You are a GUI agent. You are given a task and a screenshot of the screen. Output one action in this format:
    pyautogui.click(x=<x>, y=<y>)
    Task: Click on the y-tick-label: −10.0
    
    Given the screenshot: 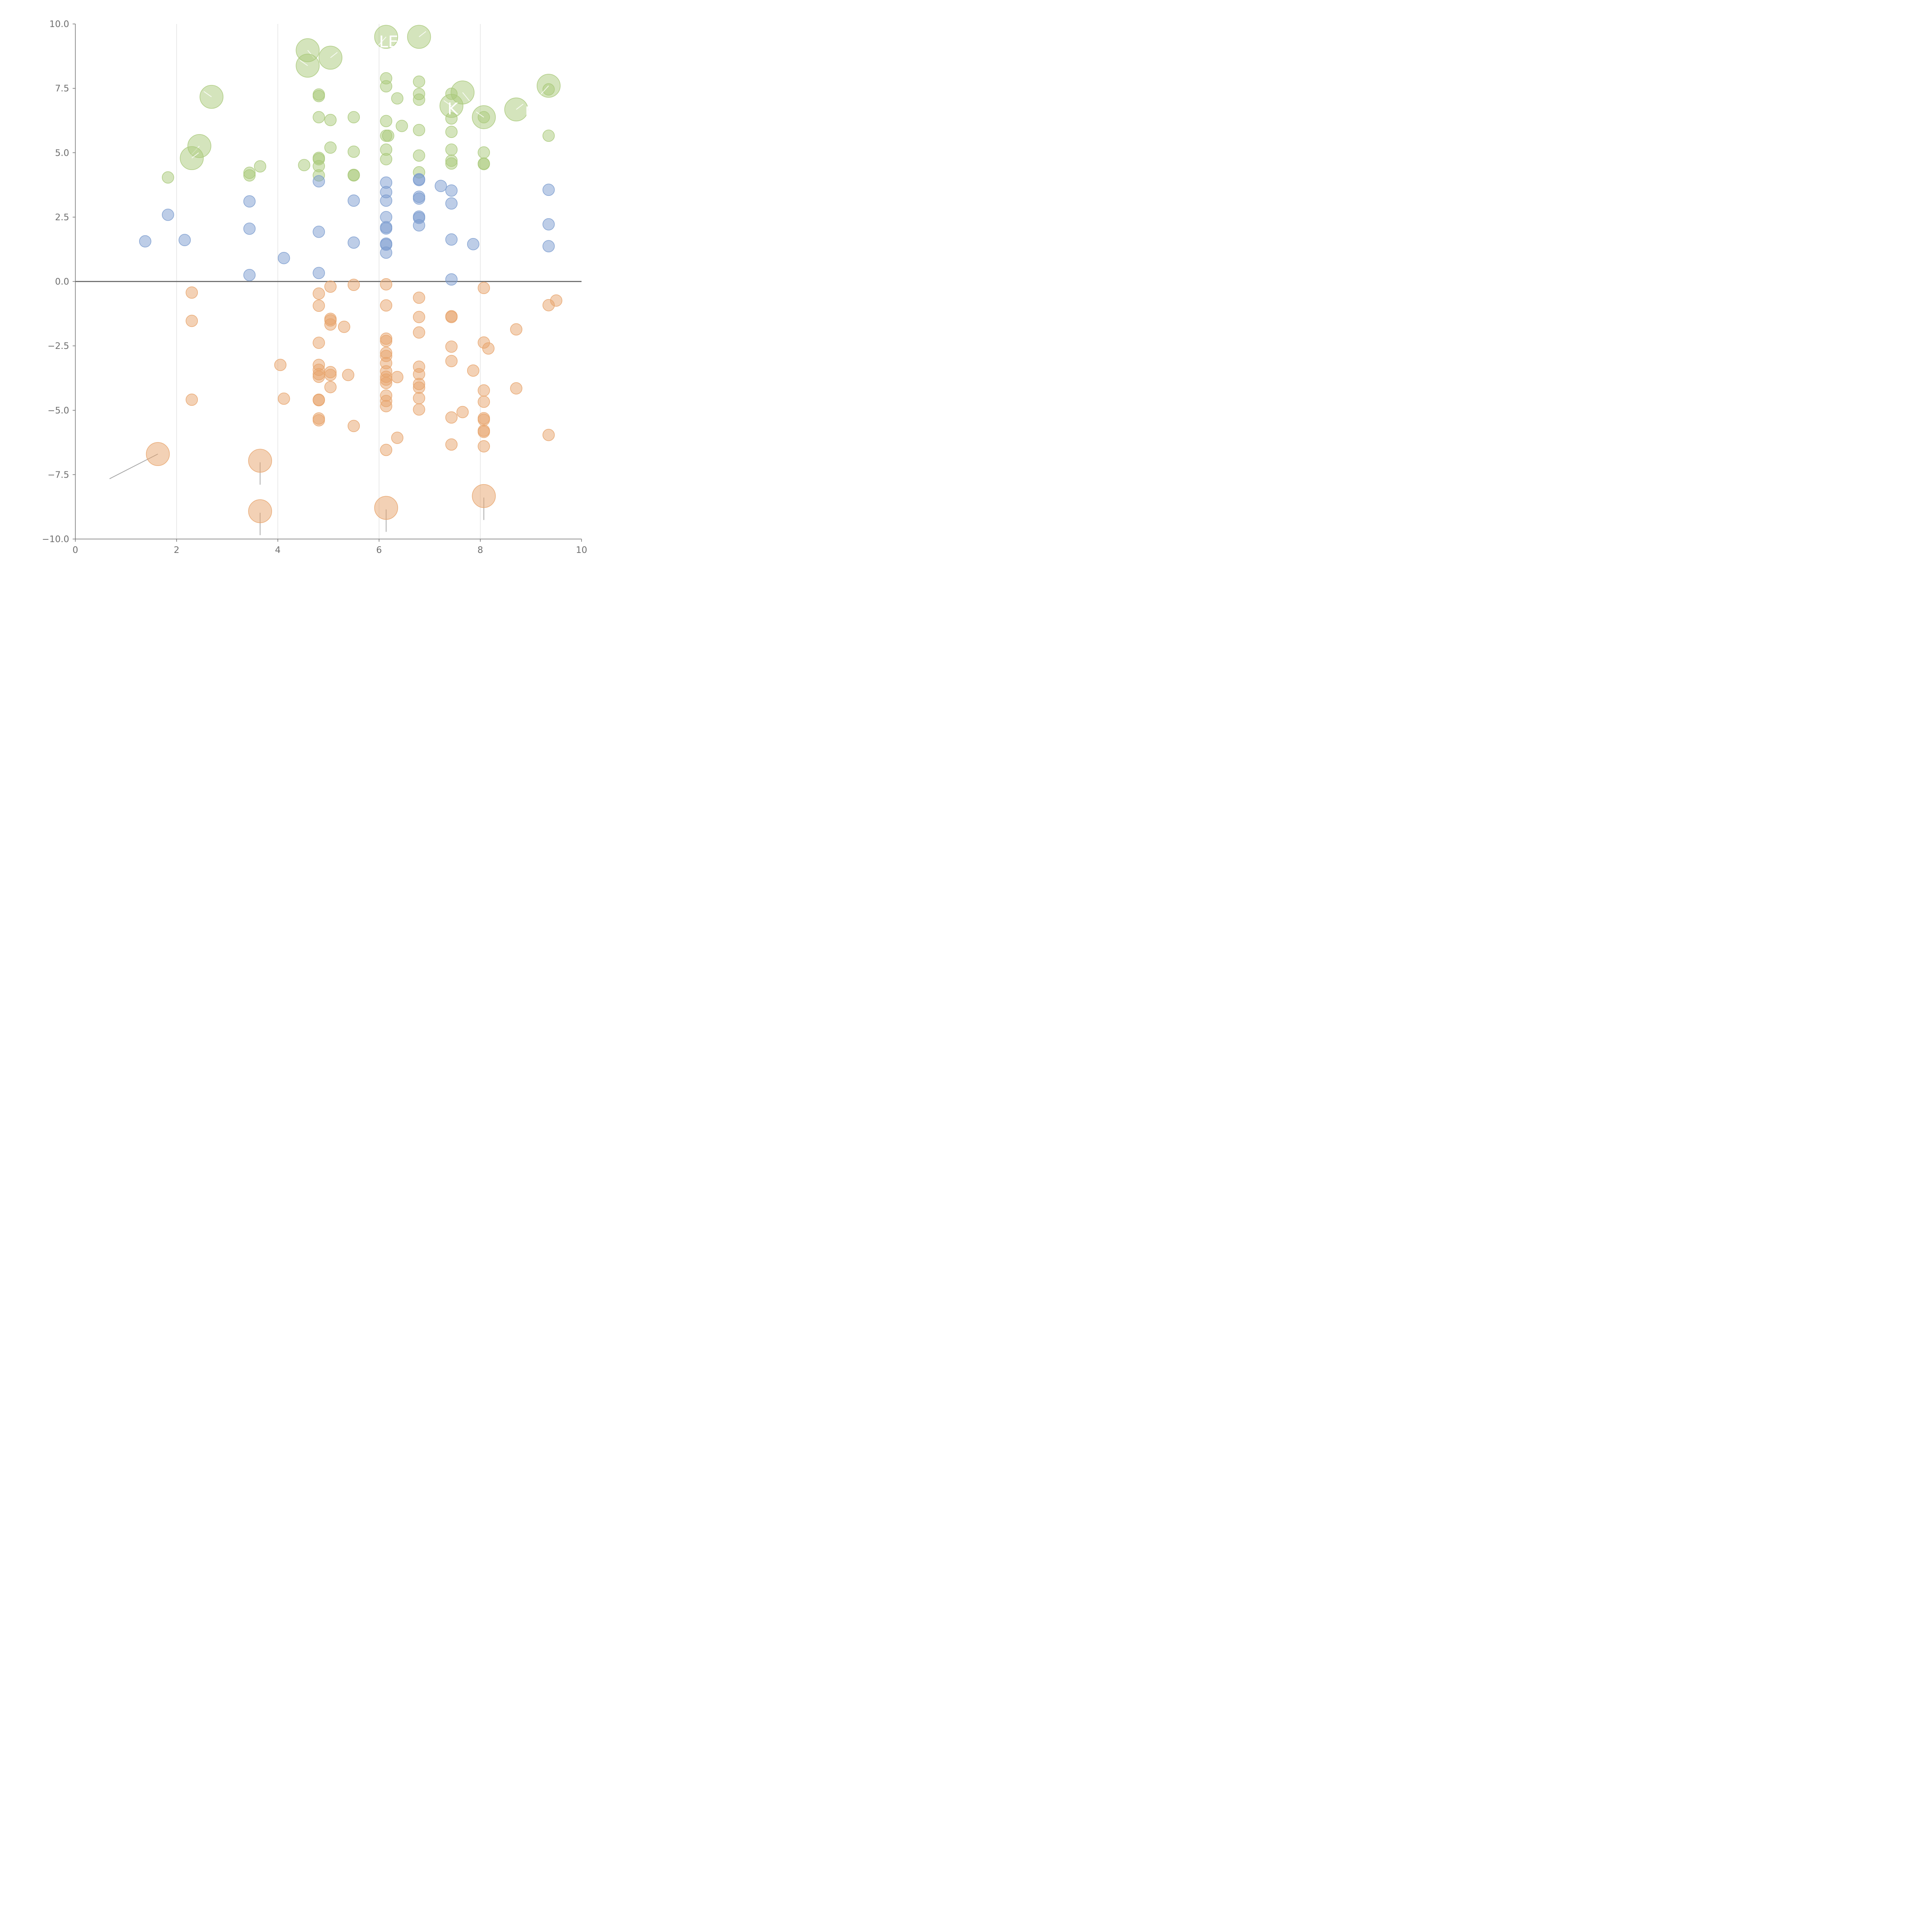 What is the action you would take?
    pyautogui.click(x=55, y=539)
    